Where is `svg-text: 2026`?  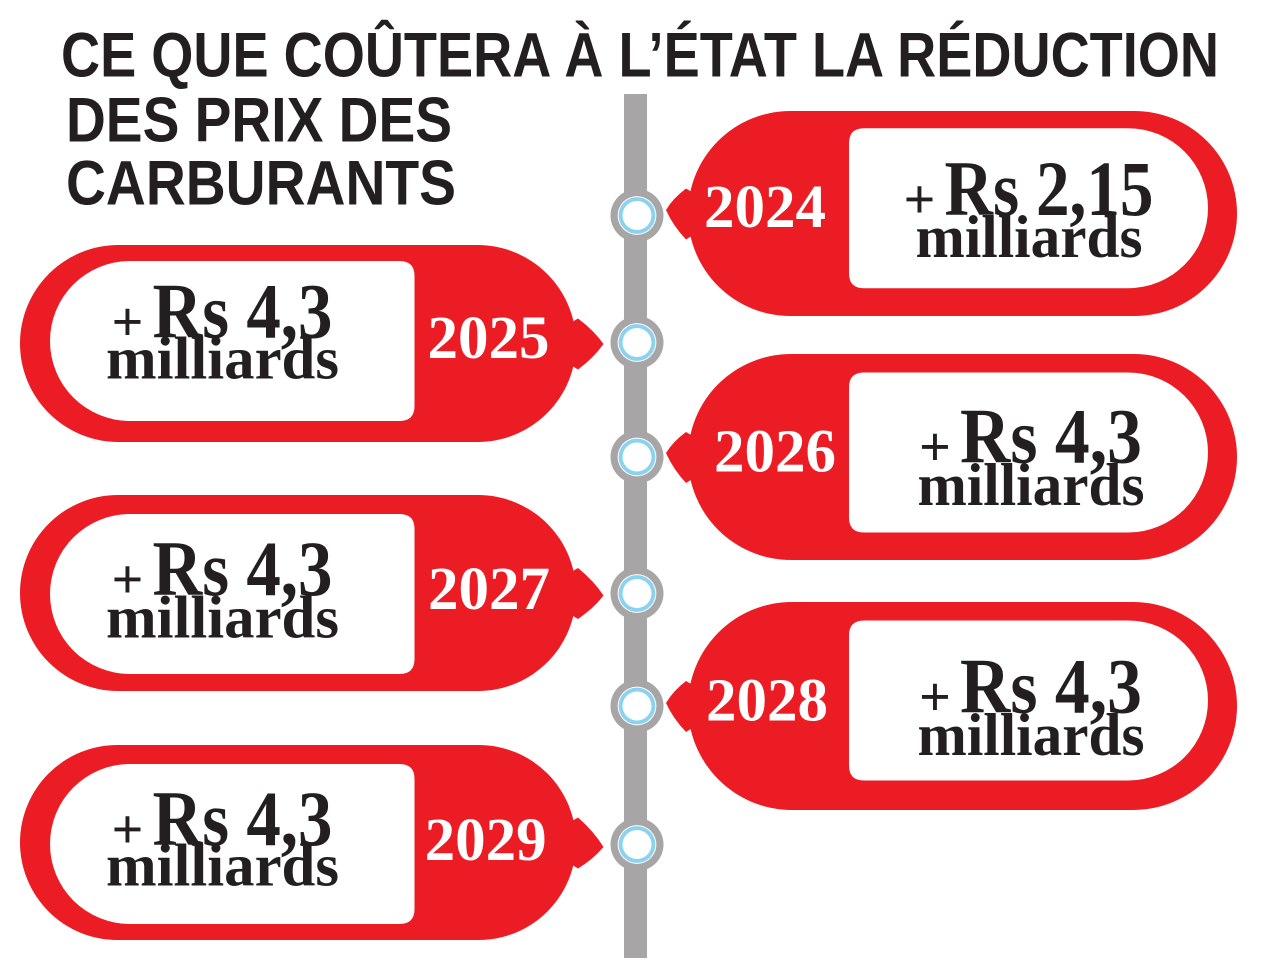 svg-text: 2026 is located at coordinates (775, 452).